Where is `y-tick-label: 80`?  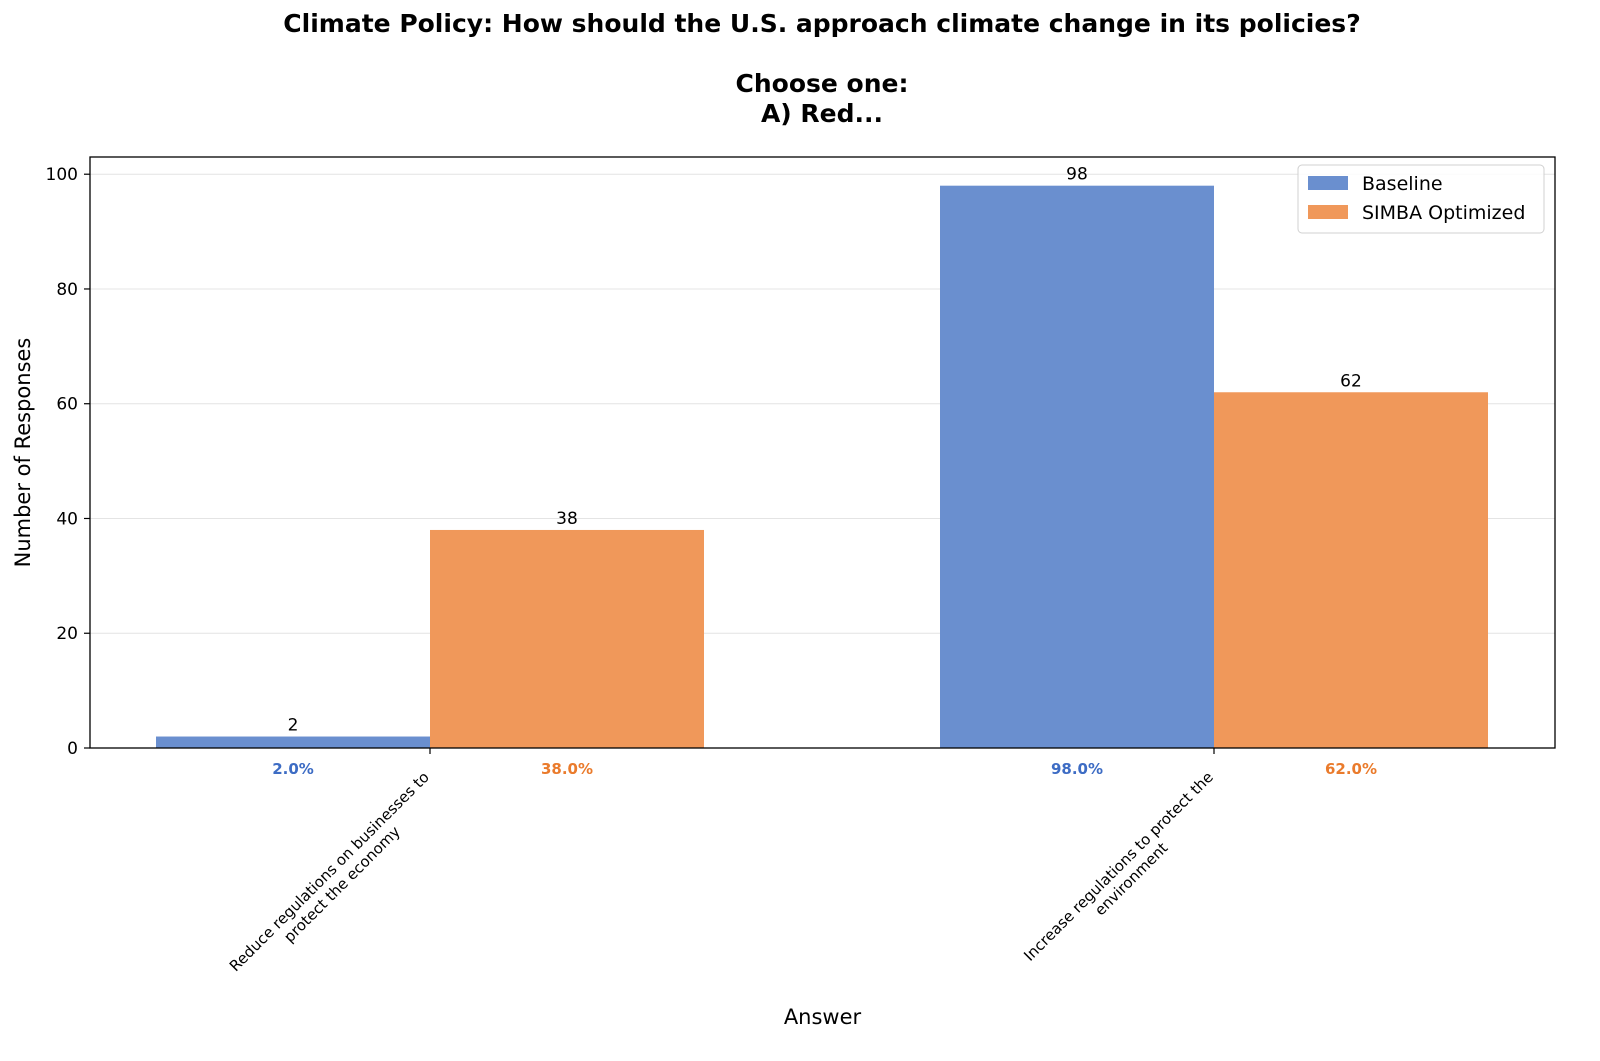 y-tick-label: 80 is located at coordinates (67, 290).